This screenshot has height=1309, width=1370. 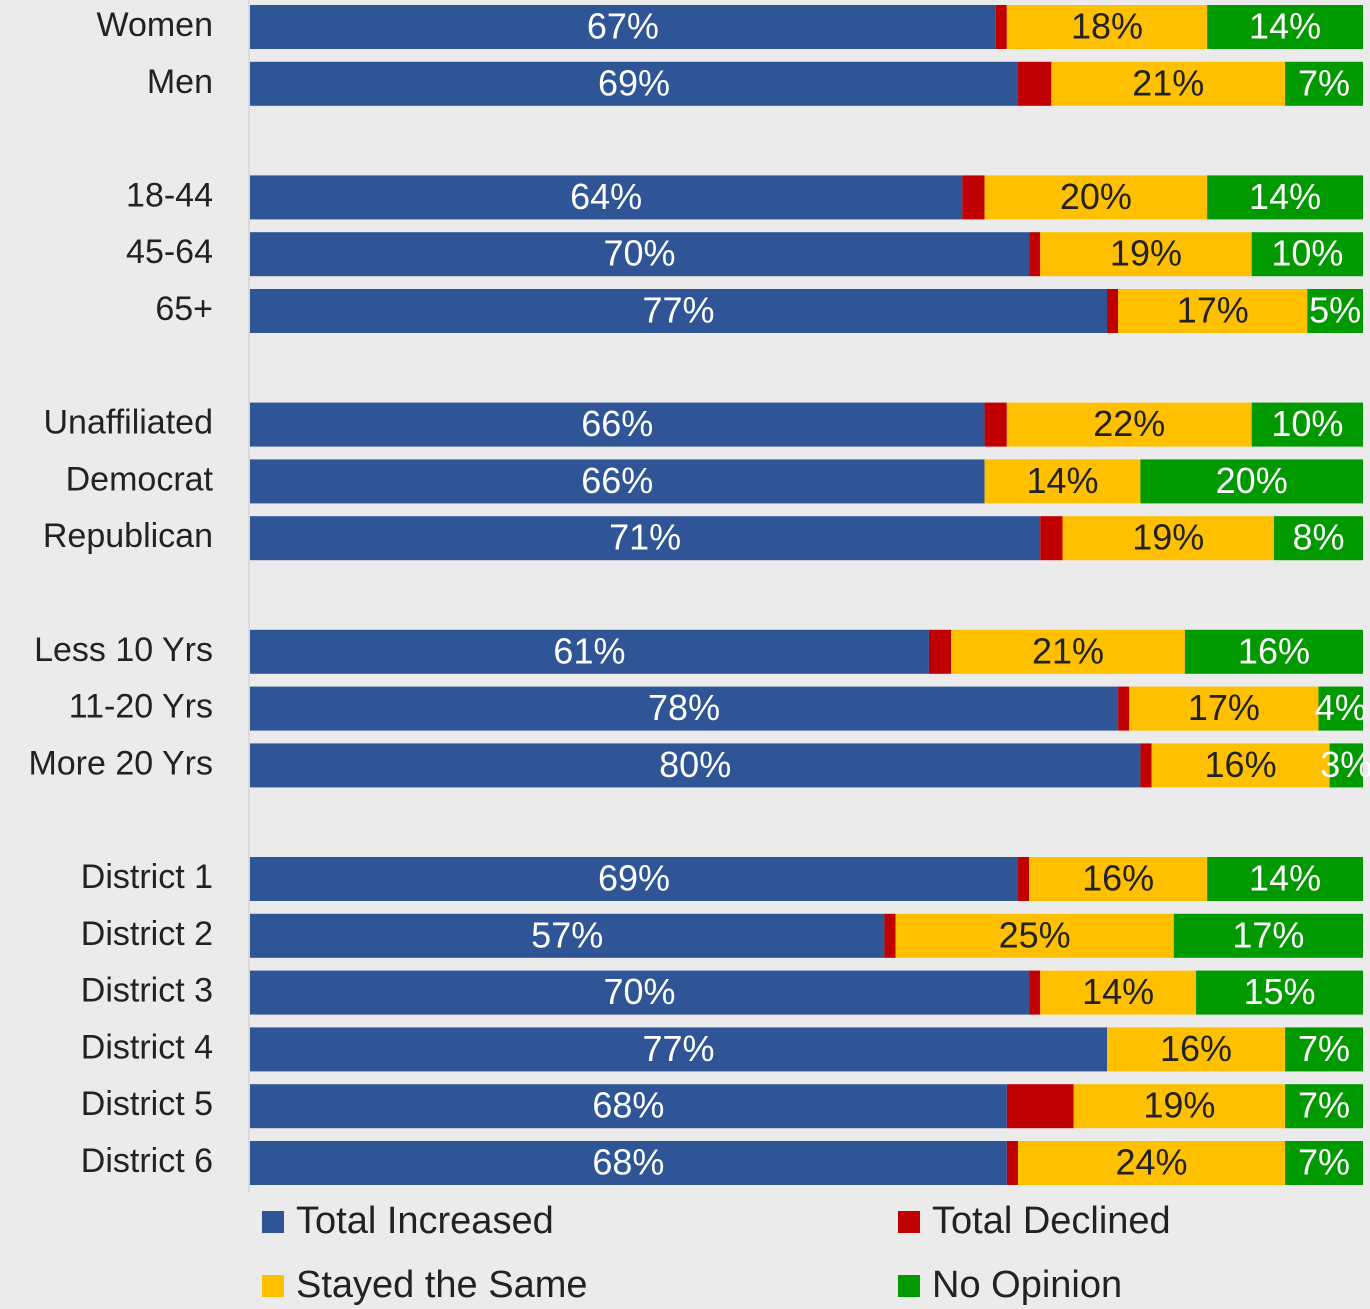 I want to click on y-tick-label: 65+, so click(x=184, y=309).